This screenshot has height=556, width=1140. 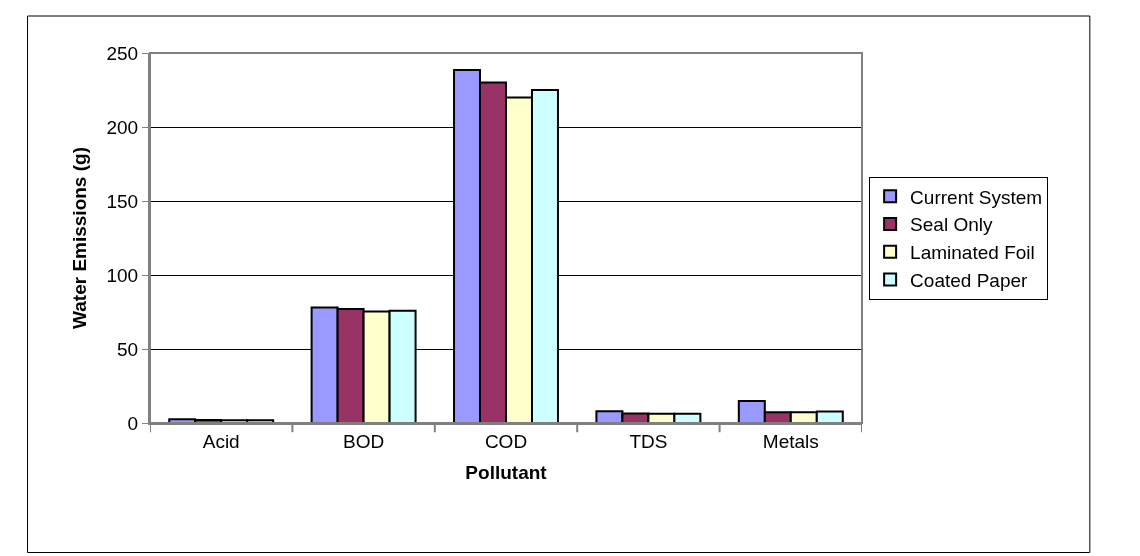 I want to click on legend-label: Laminated Foil, so click(x=972, y=253).